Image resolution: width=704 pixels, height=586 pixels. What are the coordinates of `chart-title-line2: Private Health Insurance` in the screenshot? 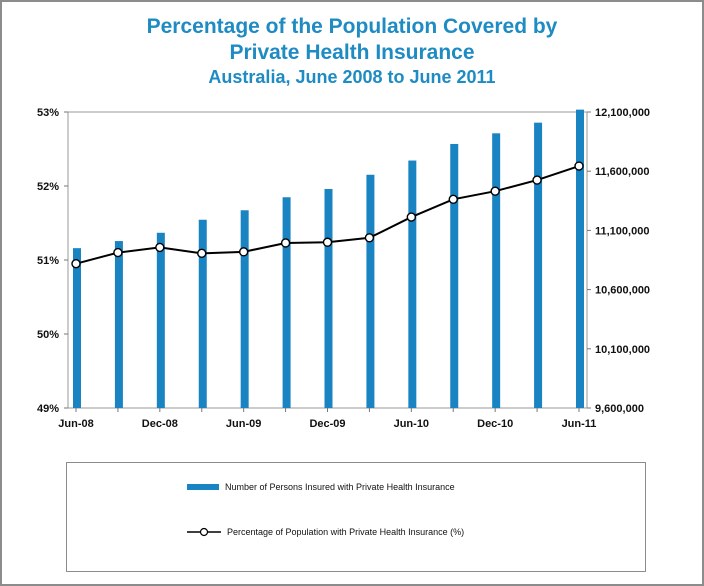 It's located at (352, 52).